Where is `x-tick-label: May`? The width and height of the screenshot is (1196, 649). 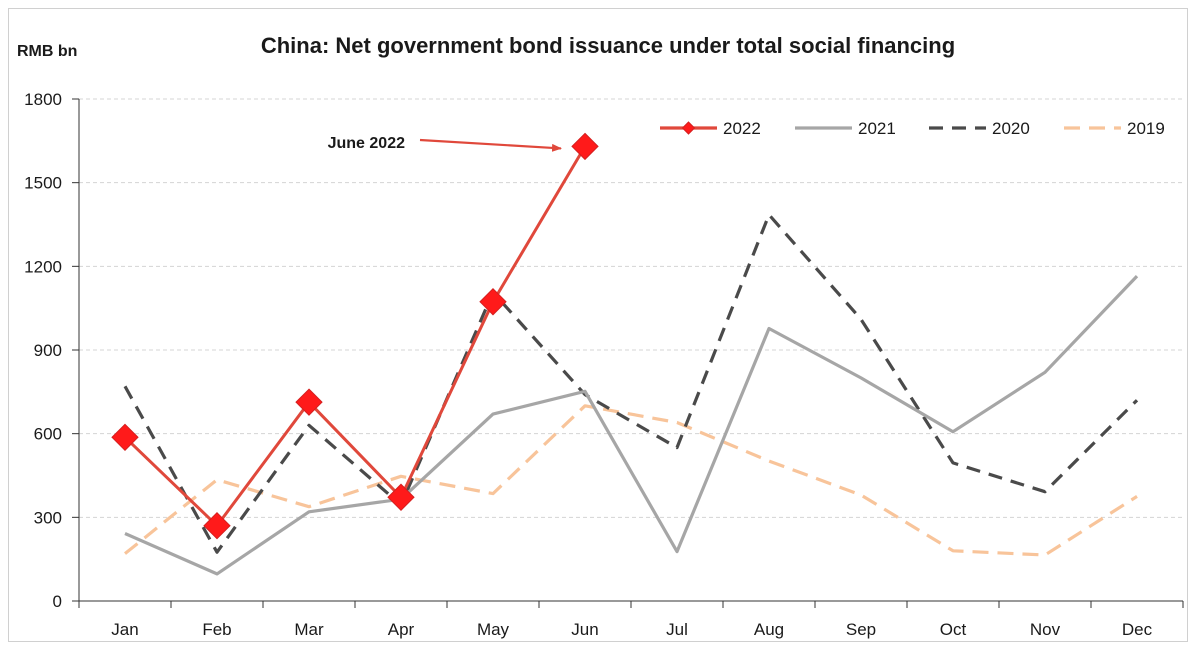
x-tick-label: May is located at coordinates (493, 629).